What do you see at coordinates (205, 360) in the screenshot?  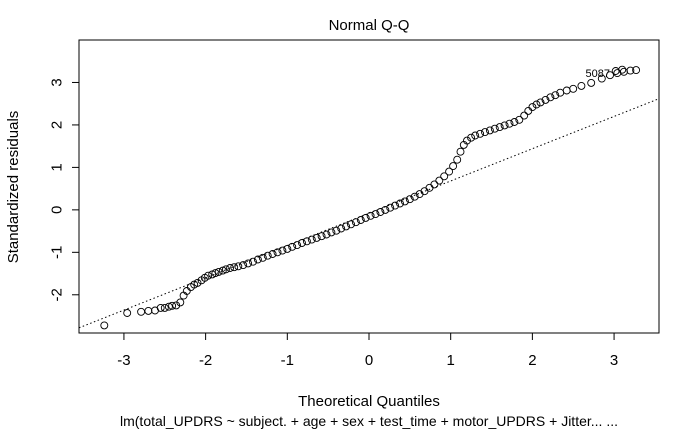 I see `x-tick-label: -2` at bounding box center [205, 360].